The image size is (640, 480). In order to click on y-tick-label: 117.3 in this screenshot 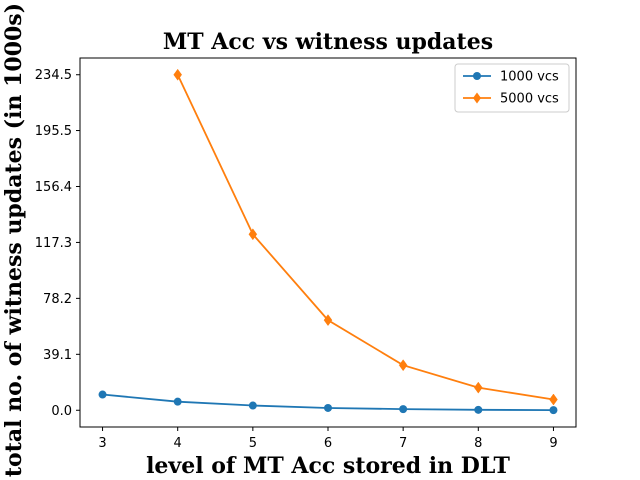, I will do `click(53, 243)`.